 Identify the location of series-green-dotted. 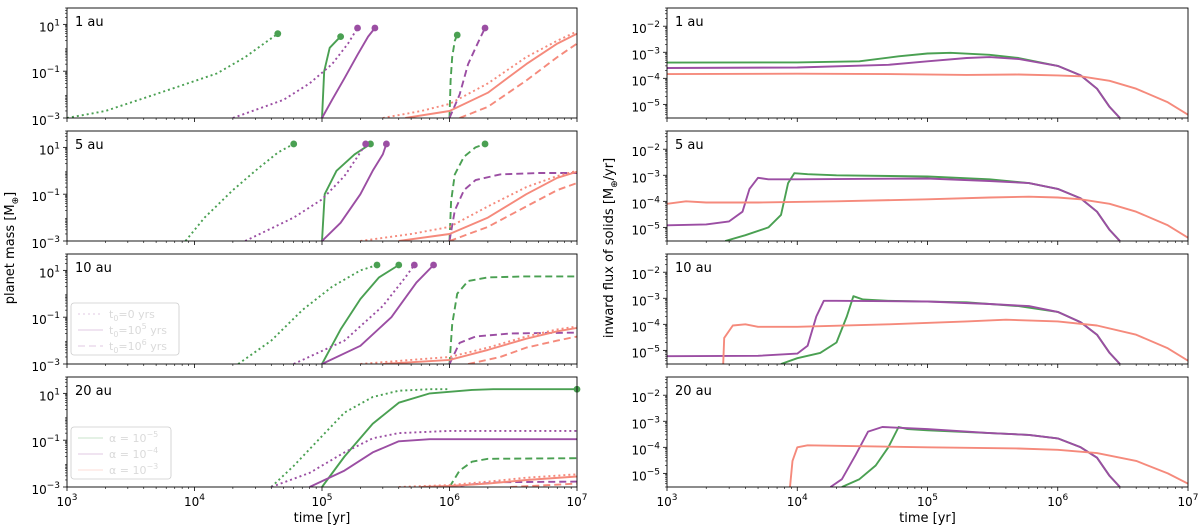
(307, 314).